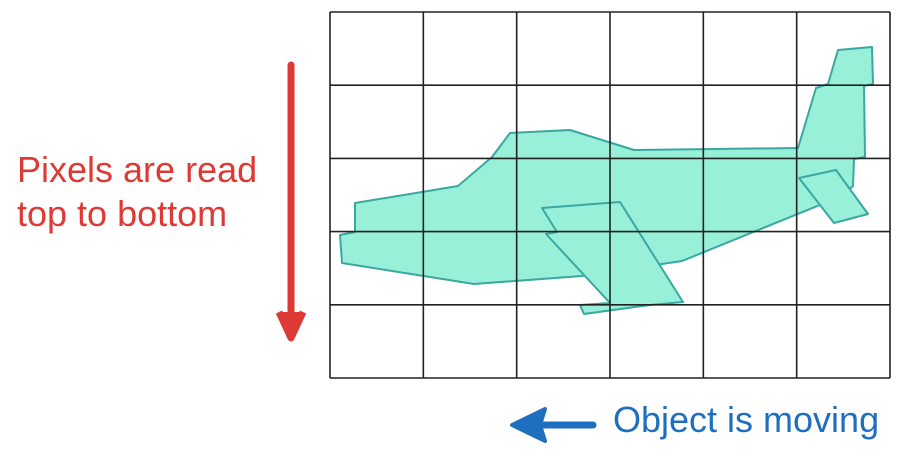 The width and height of the screenshot is (913, 457). What do you see at coordinates (612, 258) in the screenshot?
I see `airplane-wing` at bounding box center [612, 258].